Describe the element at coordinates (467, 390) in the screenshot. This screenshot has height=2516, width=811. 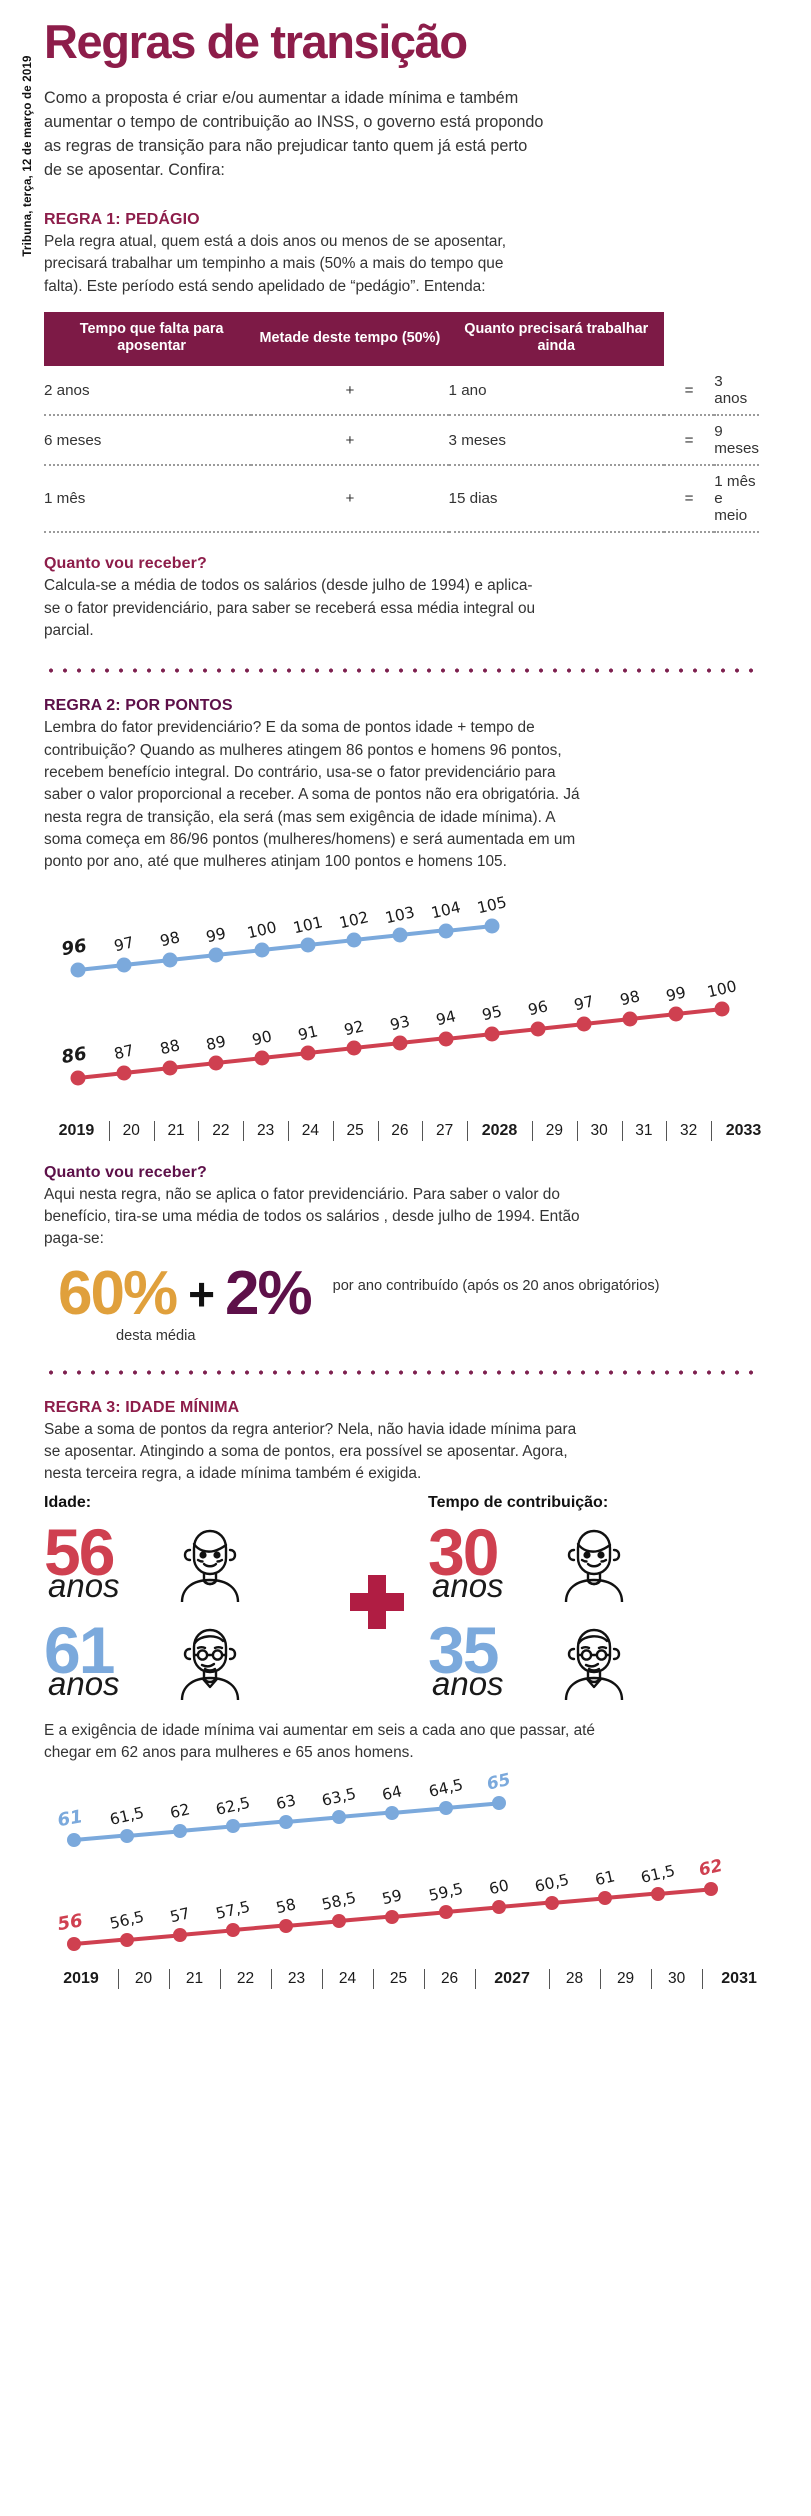
I see `cell-metade: 1 ano` at that location.